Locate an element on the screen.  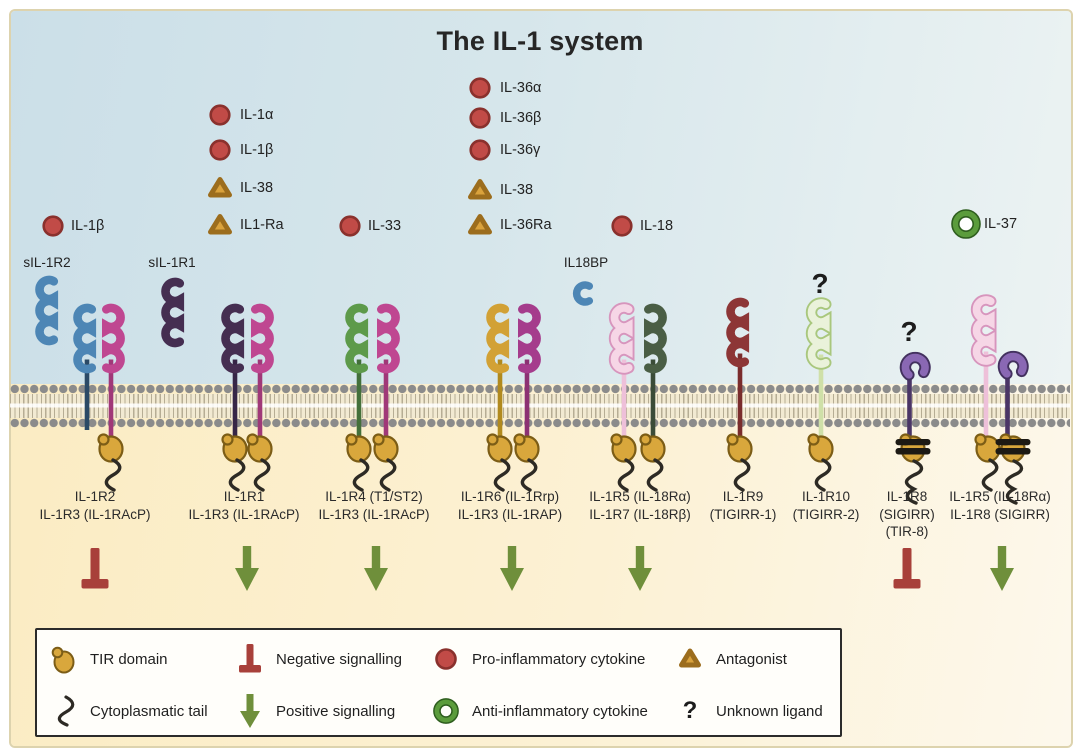
membrane-lipid-tails is located at coordinates (540, 406).